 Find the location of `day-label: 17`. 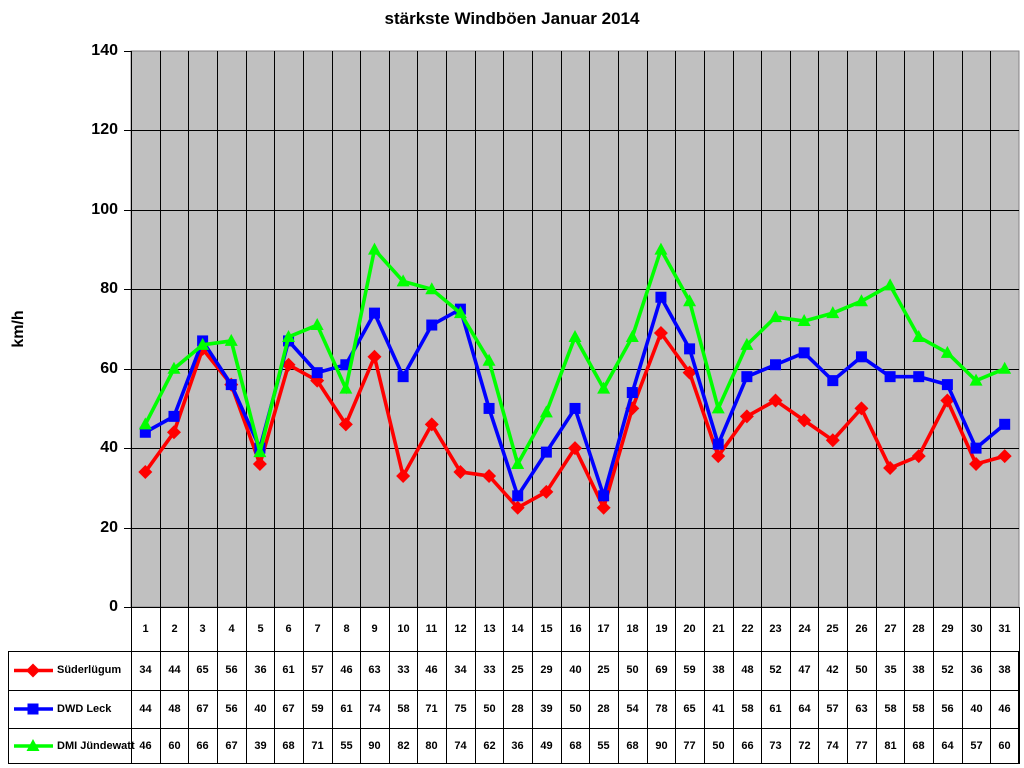

day-label: 17 is located at coordinates (603, 629).